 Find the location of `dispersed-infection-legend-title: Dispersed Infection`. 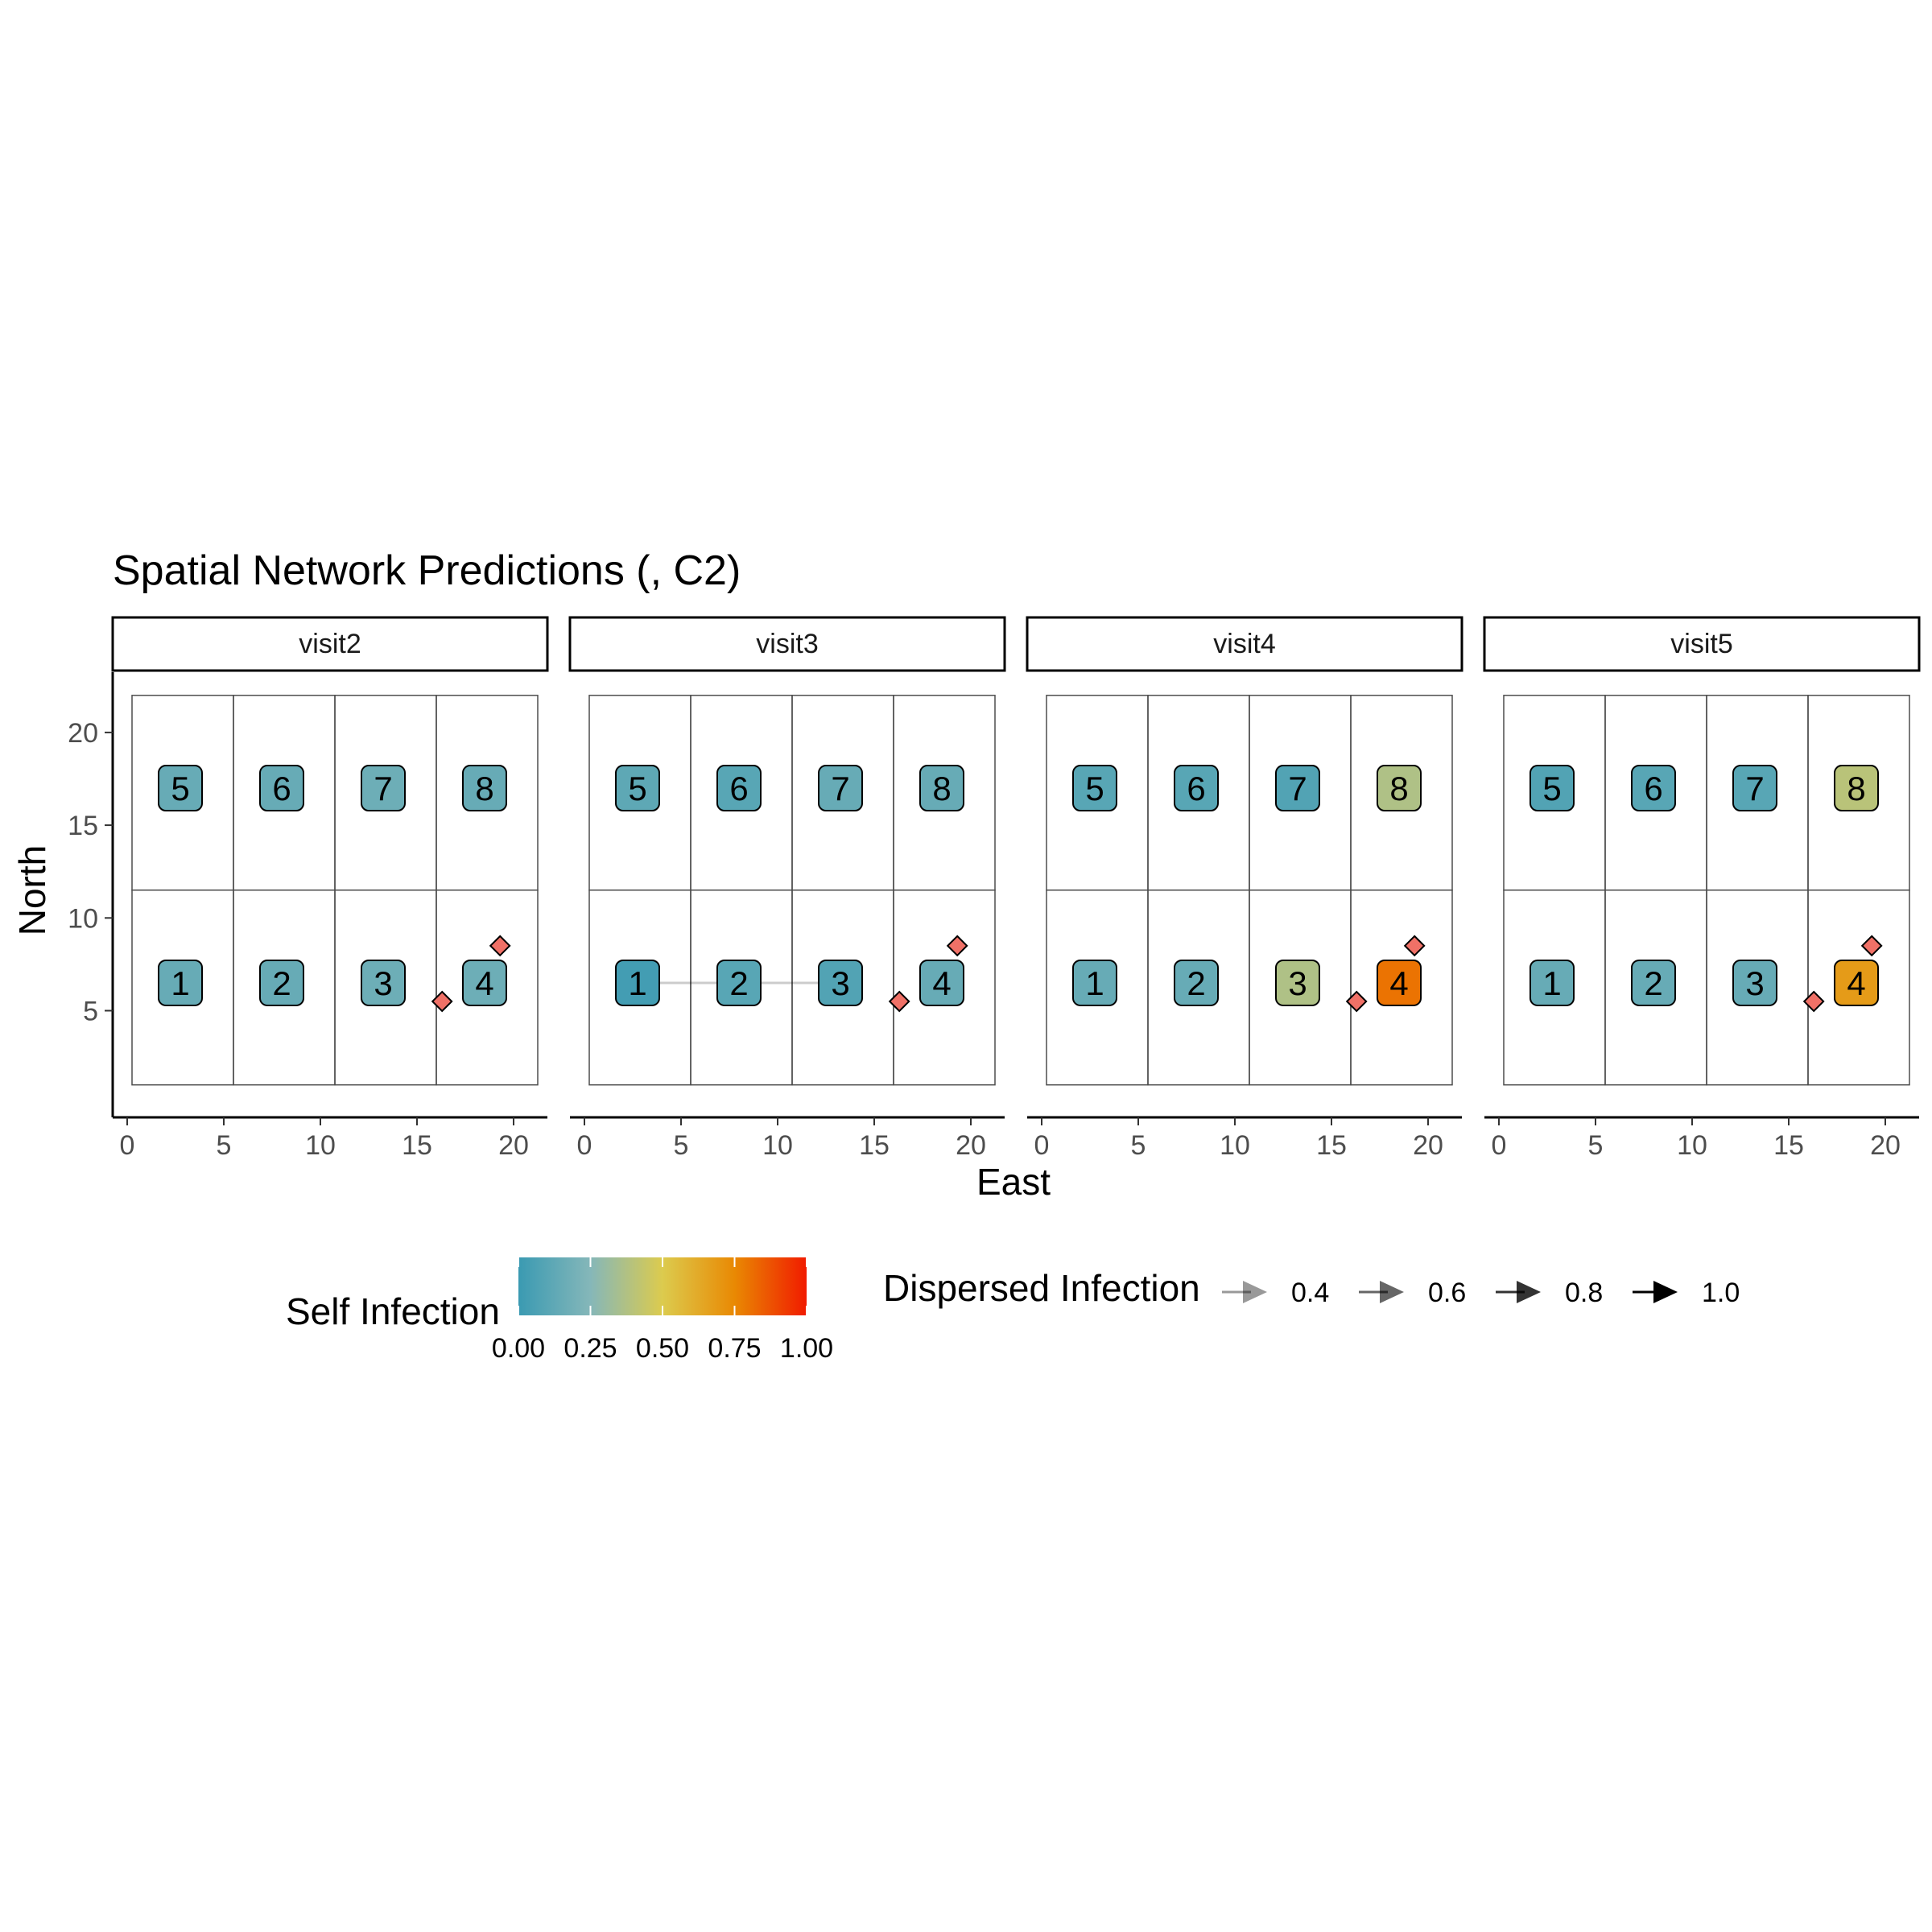

dispersed-infection-legend-title: Dispersed Infection is located at coordinates (1041, 1288).